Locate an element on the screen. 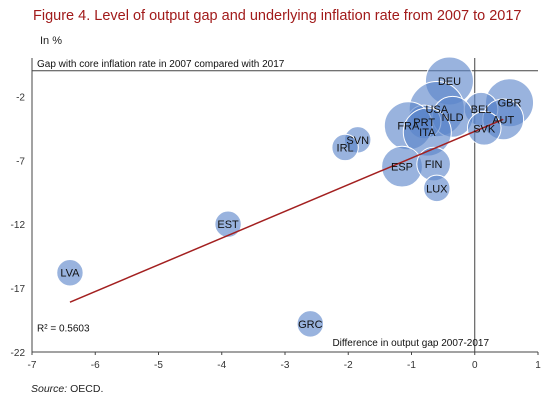  point-label-prt: PRT is located at coordinates (424, 123).